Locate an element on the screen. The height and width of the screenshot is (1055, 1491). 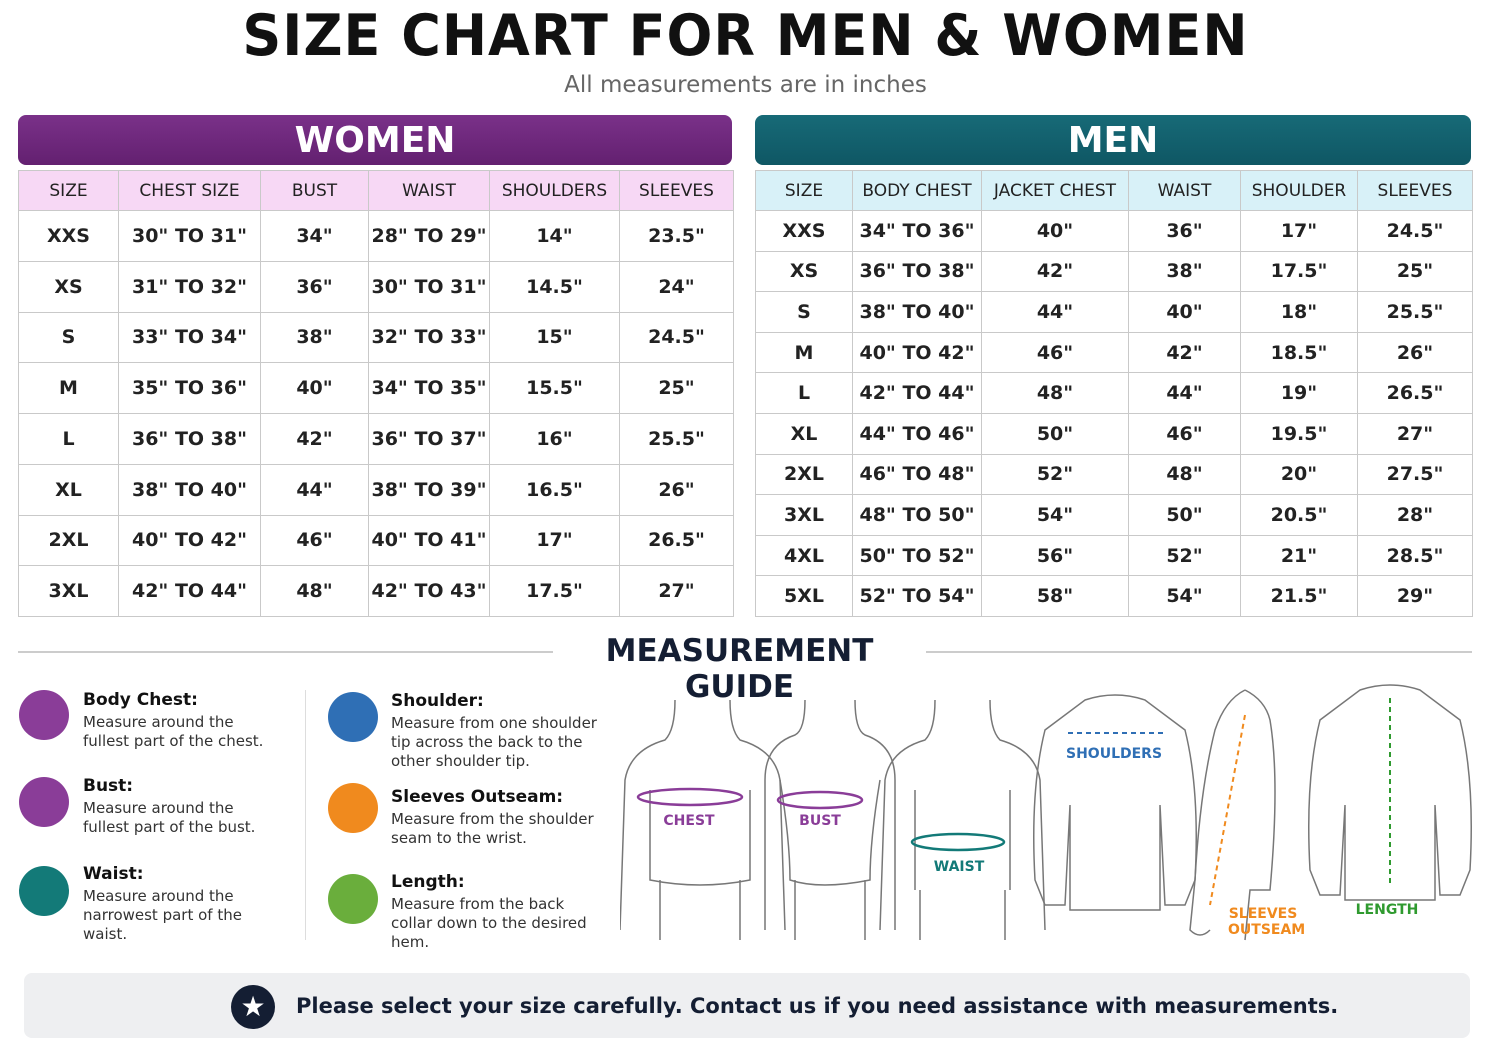
cell: 28" is located at coordinates (1415, 515).